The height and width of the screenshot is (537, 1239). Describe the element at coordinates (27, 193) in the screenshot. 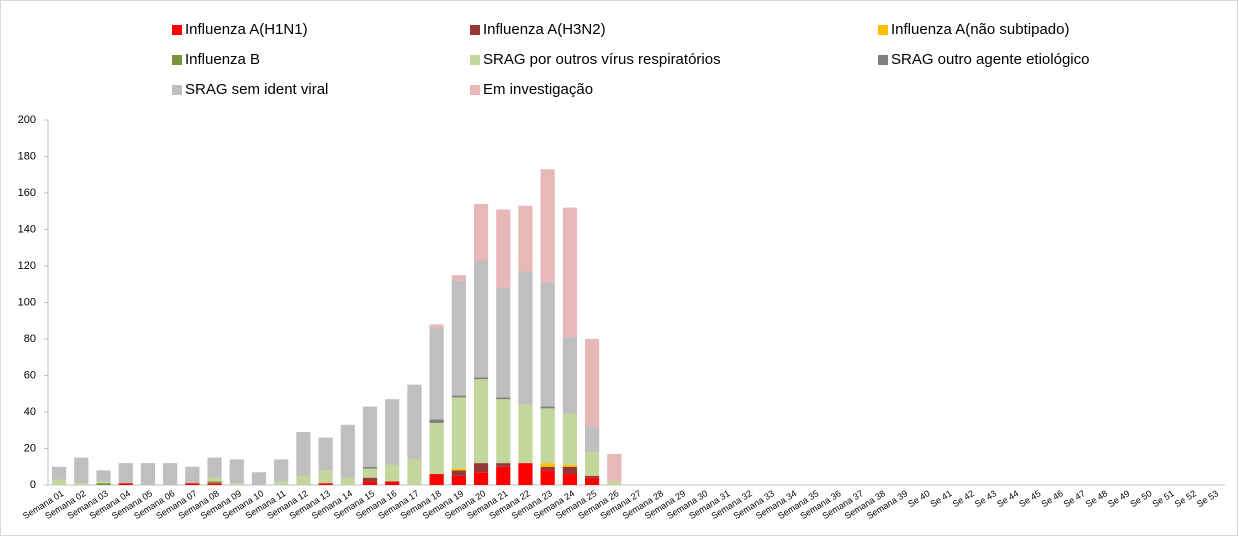

I see `y-tick-label: 160` at that location.